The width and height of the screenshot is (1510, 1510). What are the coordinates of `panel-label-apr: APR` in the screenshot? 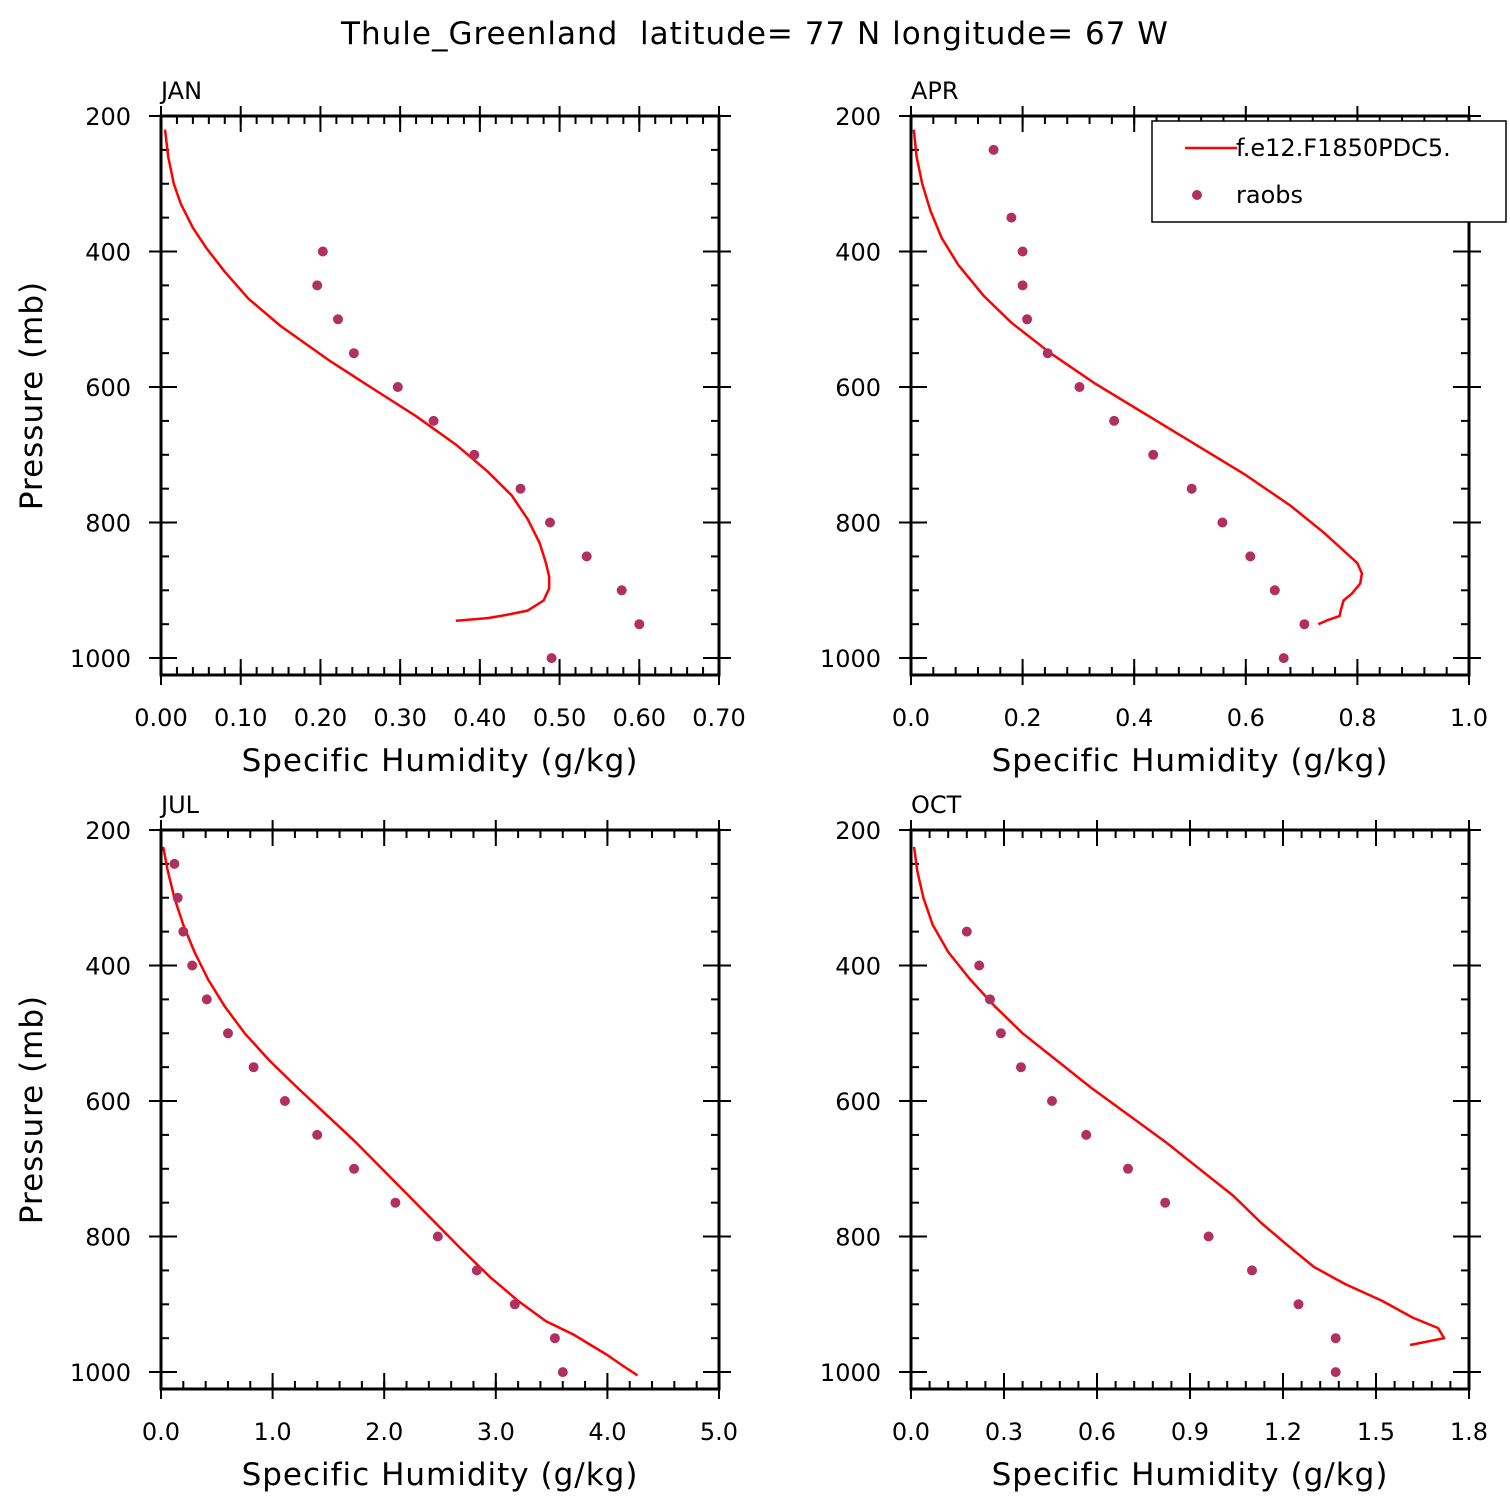 It's located at (935, 91).